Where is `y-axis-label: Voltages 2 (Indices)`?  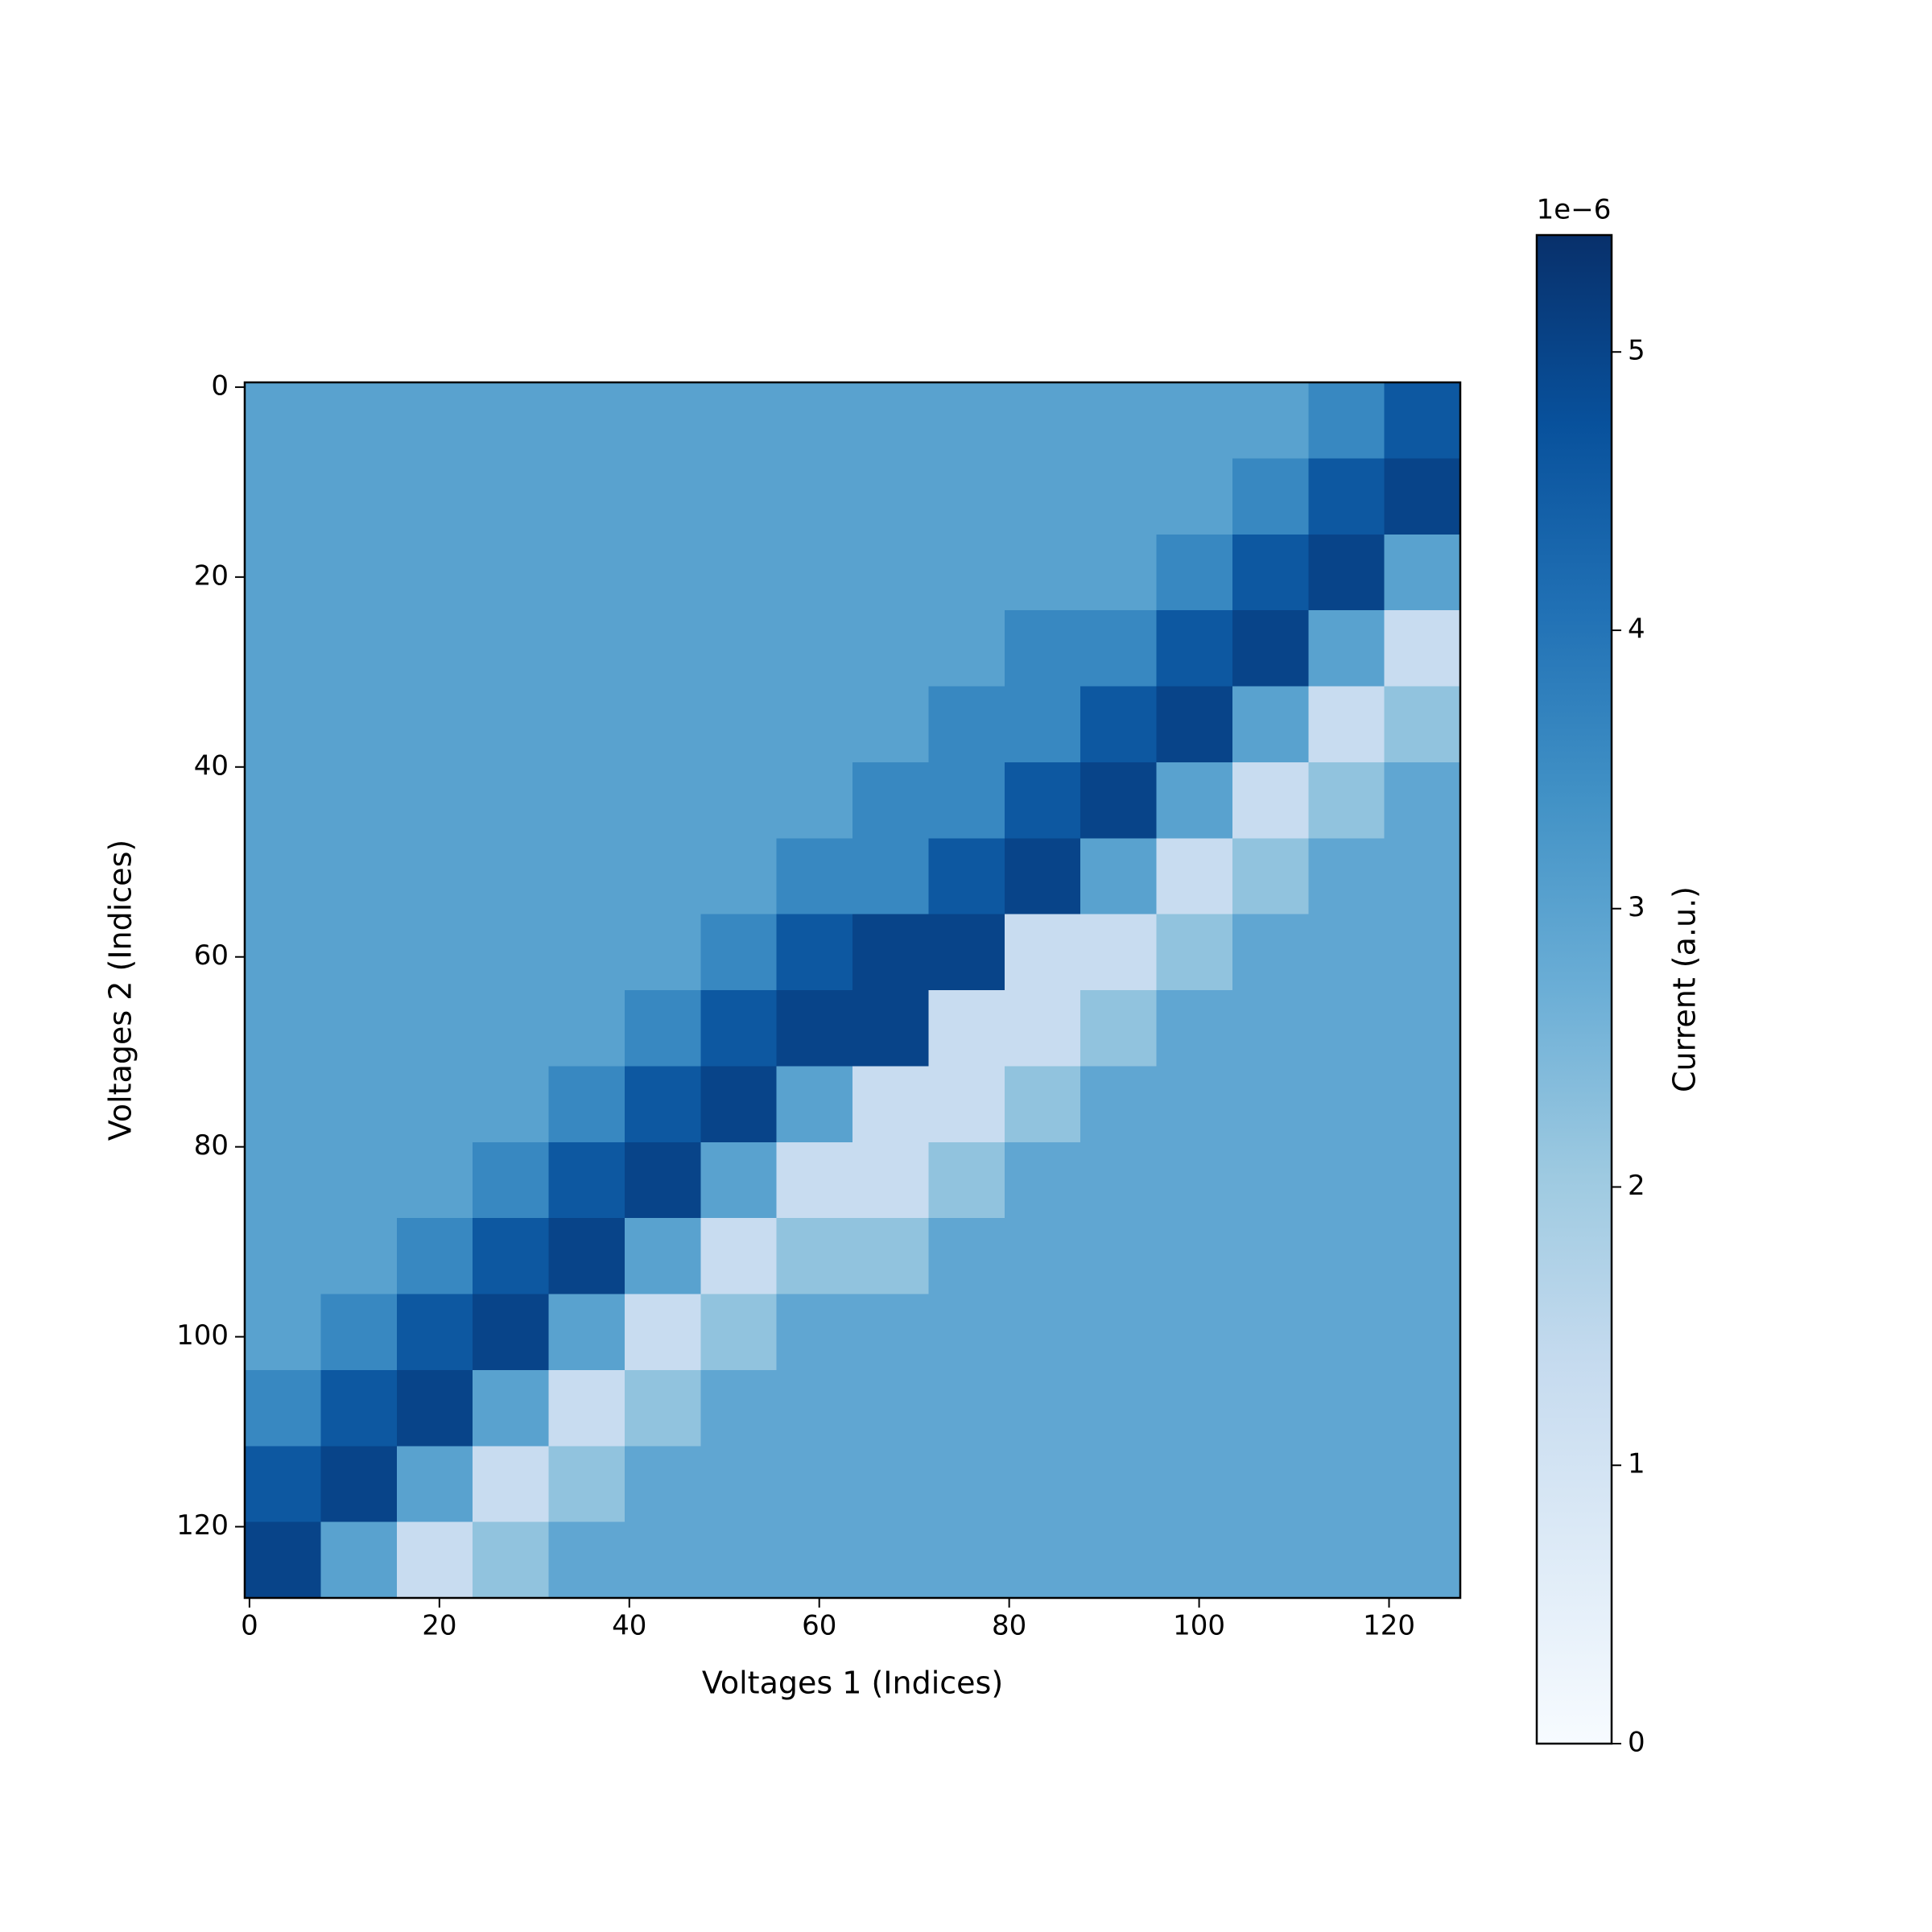 y-axis-label: Voltages 2 (Indices) is located at coordinates (121, 990).